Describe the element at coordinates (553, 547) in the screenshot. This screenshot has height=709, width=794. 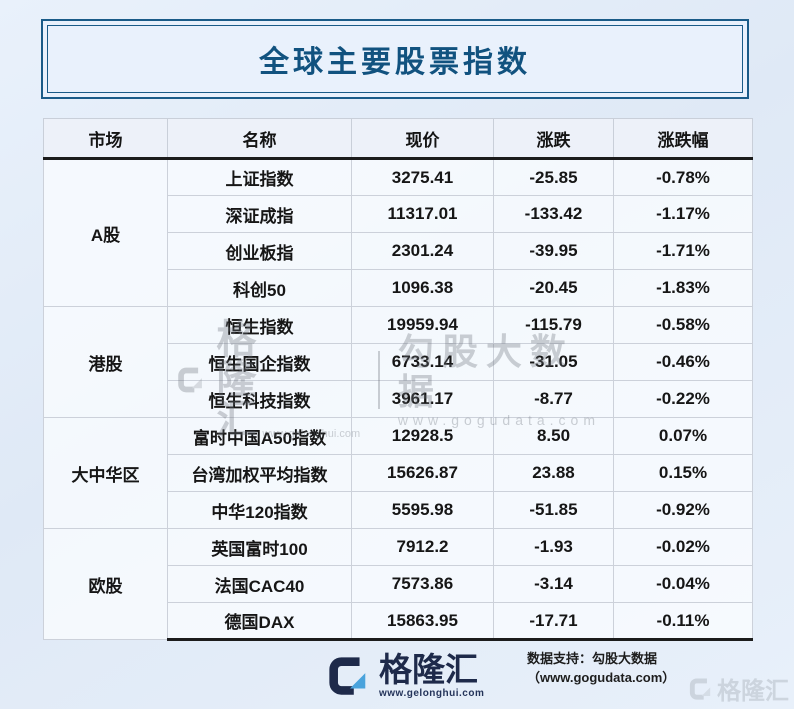
I see `change-cell: -1.93` at that location.